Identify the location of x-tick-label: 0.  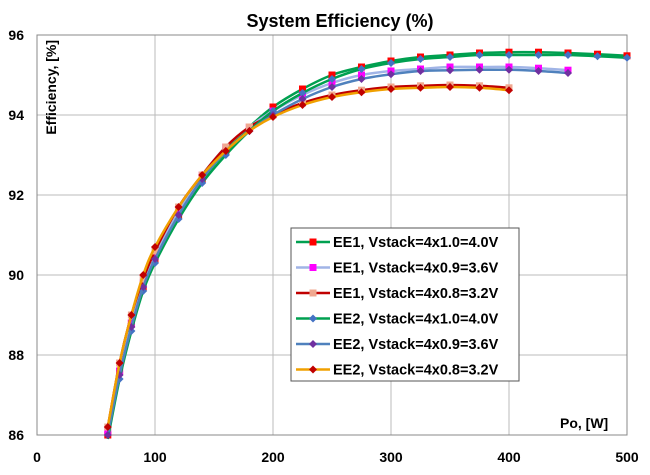
(37, 457).